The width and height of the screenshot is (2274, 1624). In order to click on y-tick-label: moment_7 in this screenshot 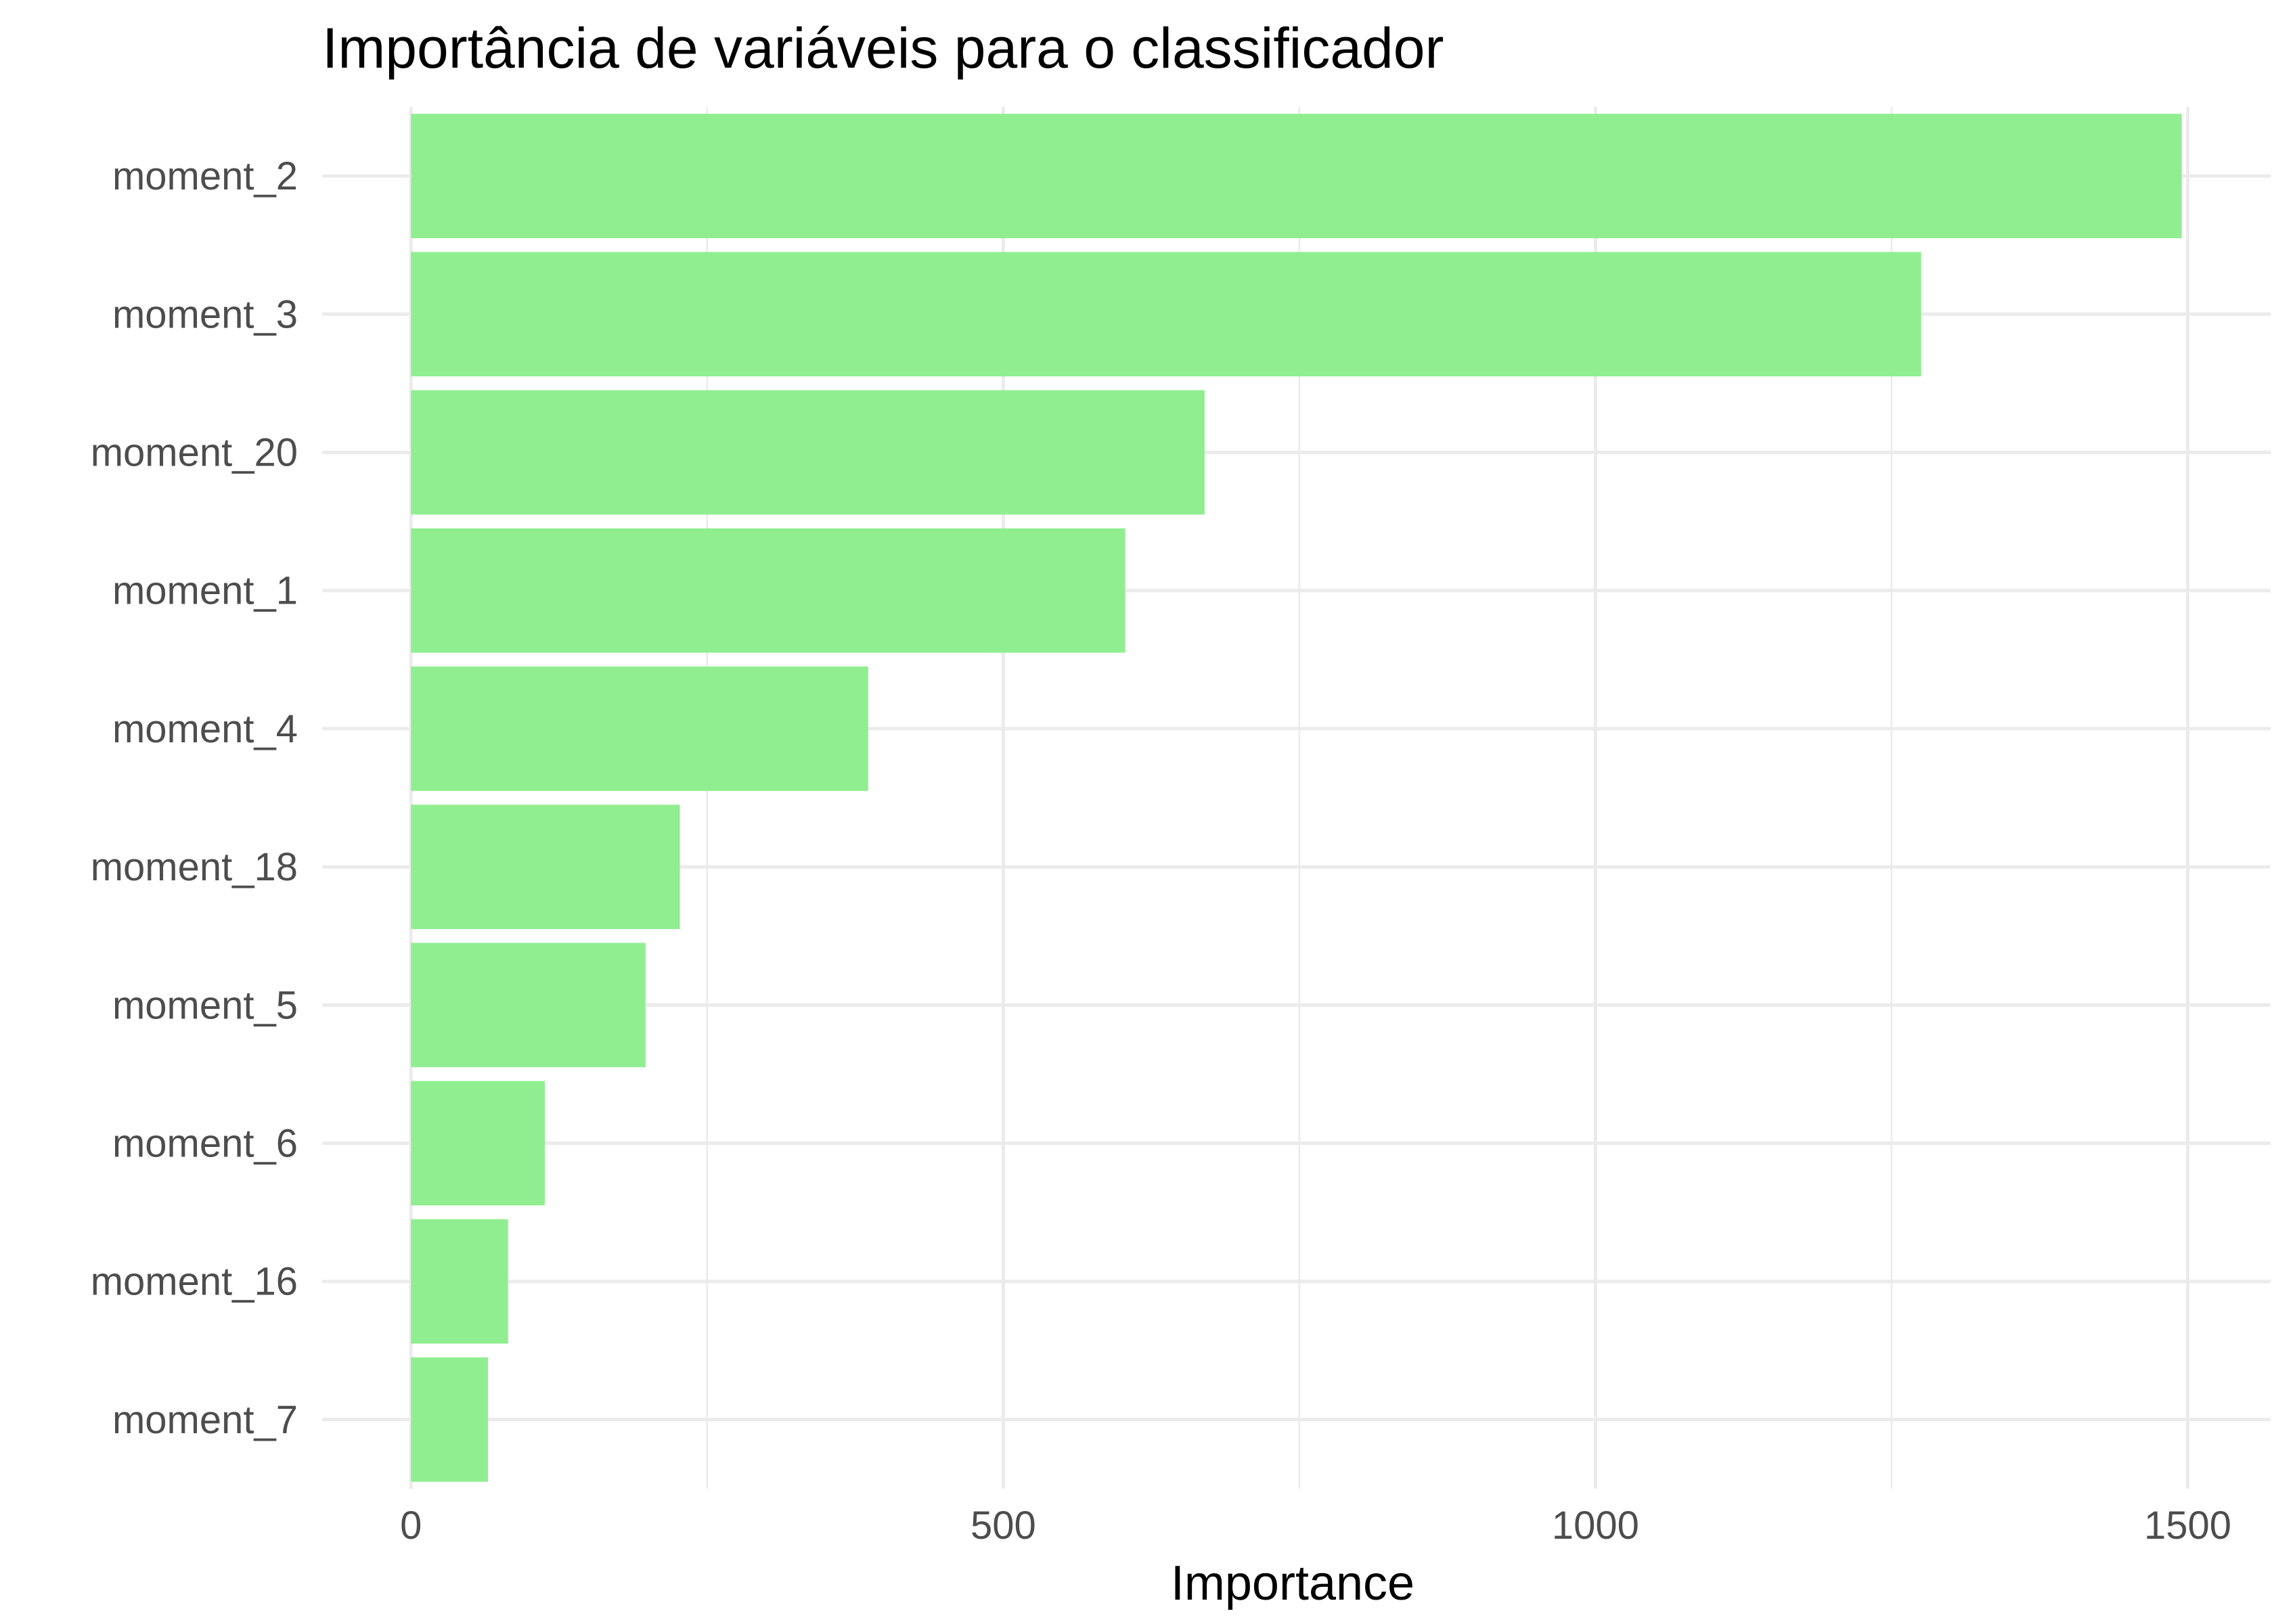, I will do `click(205, 1420)`.